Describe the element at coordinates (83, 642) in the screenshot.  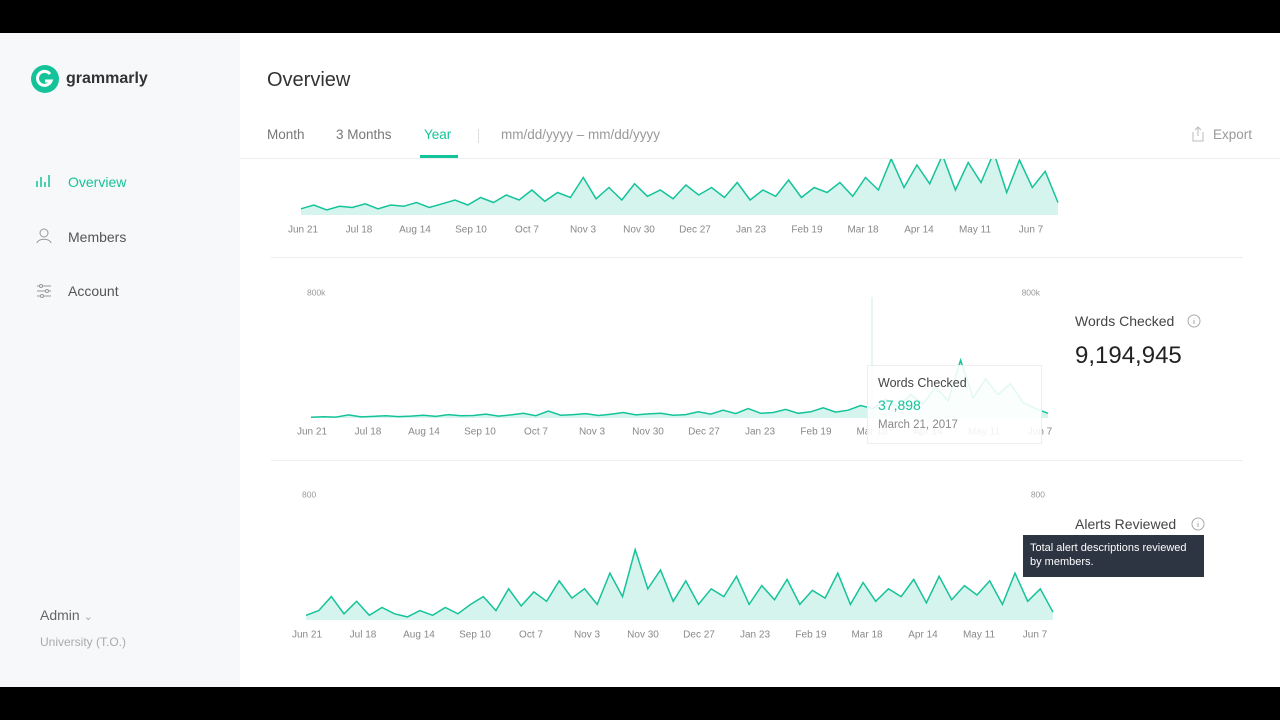
I see `user-org: University (T.O.)` at that location.